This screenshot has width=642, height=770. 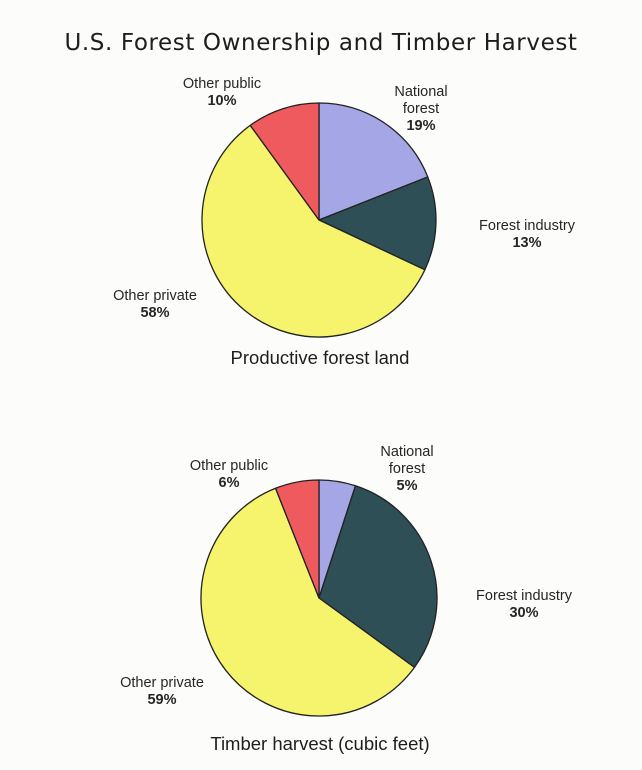 What do you see at coordinates (320, 357) in the screenshot?
I see `chart-caption: Productive forest land` at bounding box center [320, 357].